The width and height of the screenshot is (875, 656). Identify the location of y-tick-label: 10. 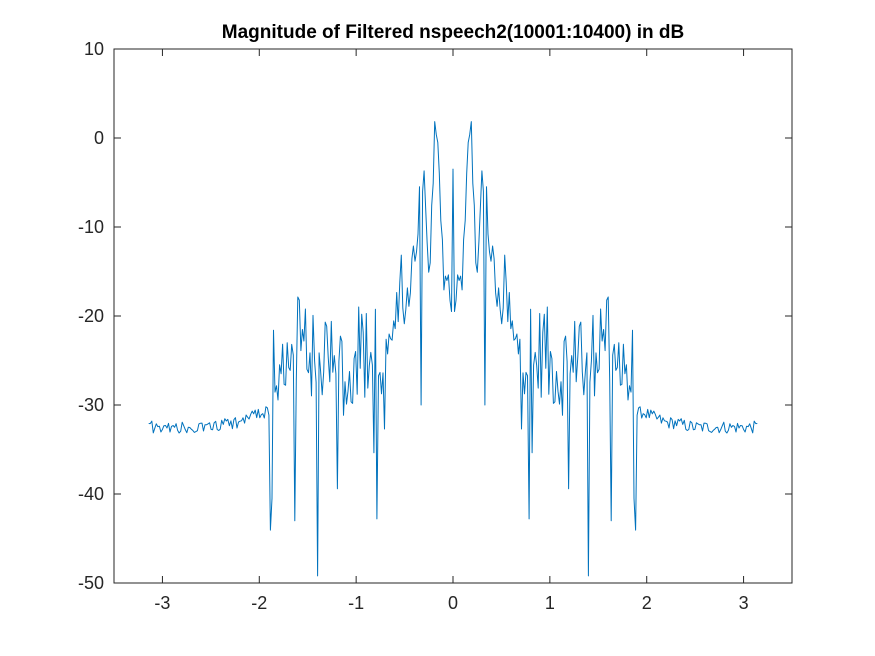
(94, 49).